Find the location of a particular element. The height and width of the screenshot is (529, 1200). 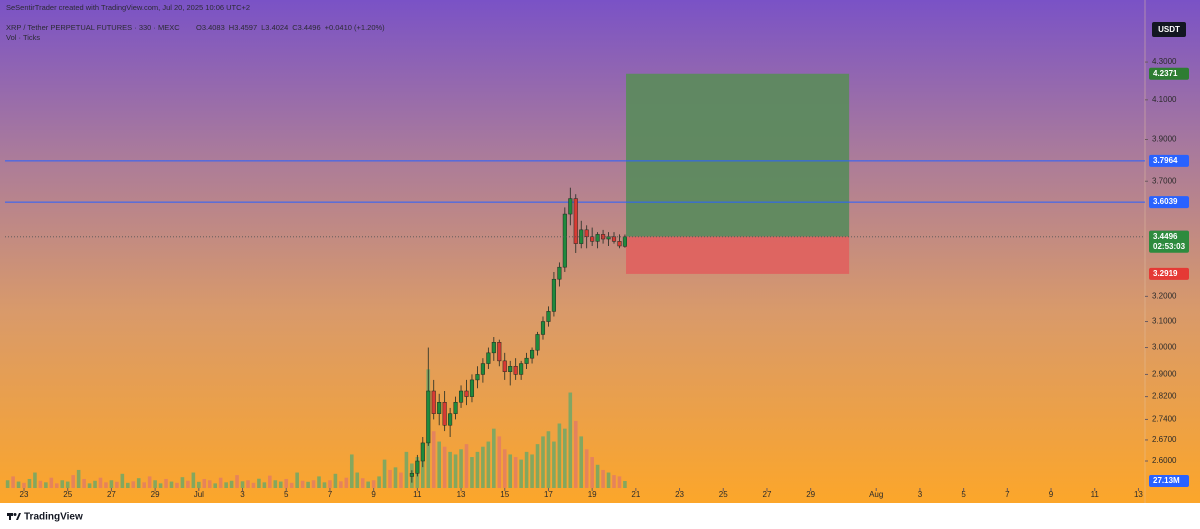

footer-brand: TradingView is located at coordinates (53, 517).